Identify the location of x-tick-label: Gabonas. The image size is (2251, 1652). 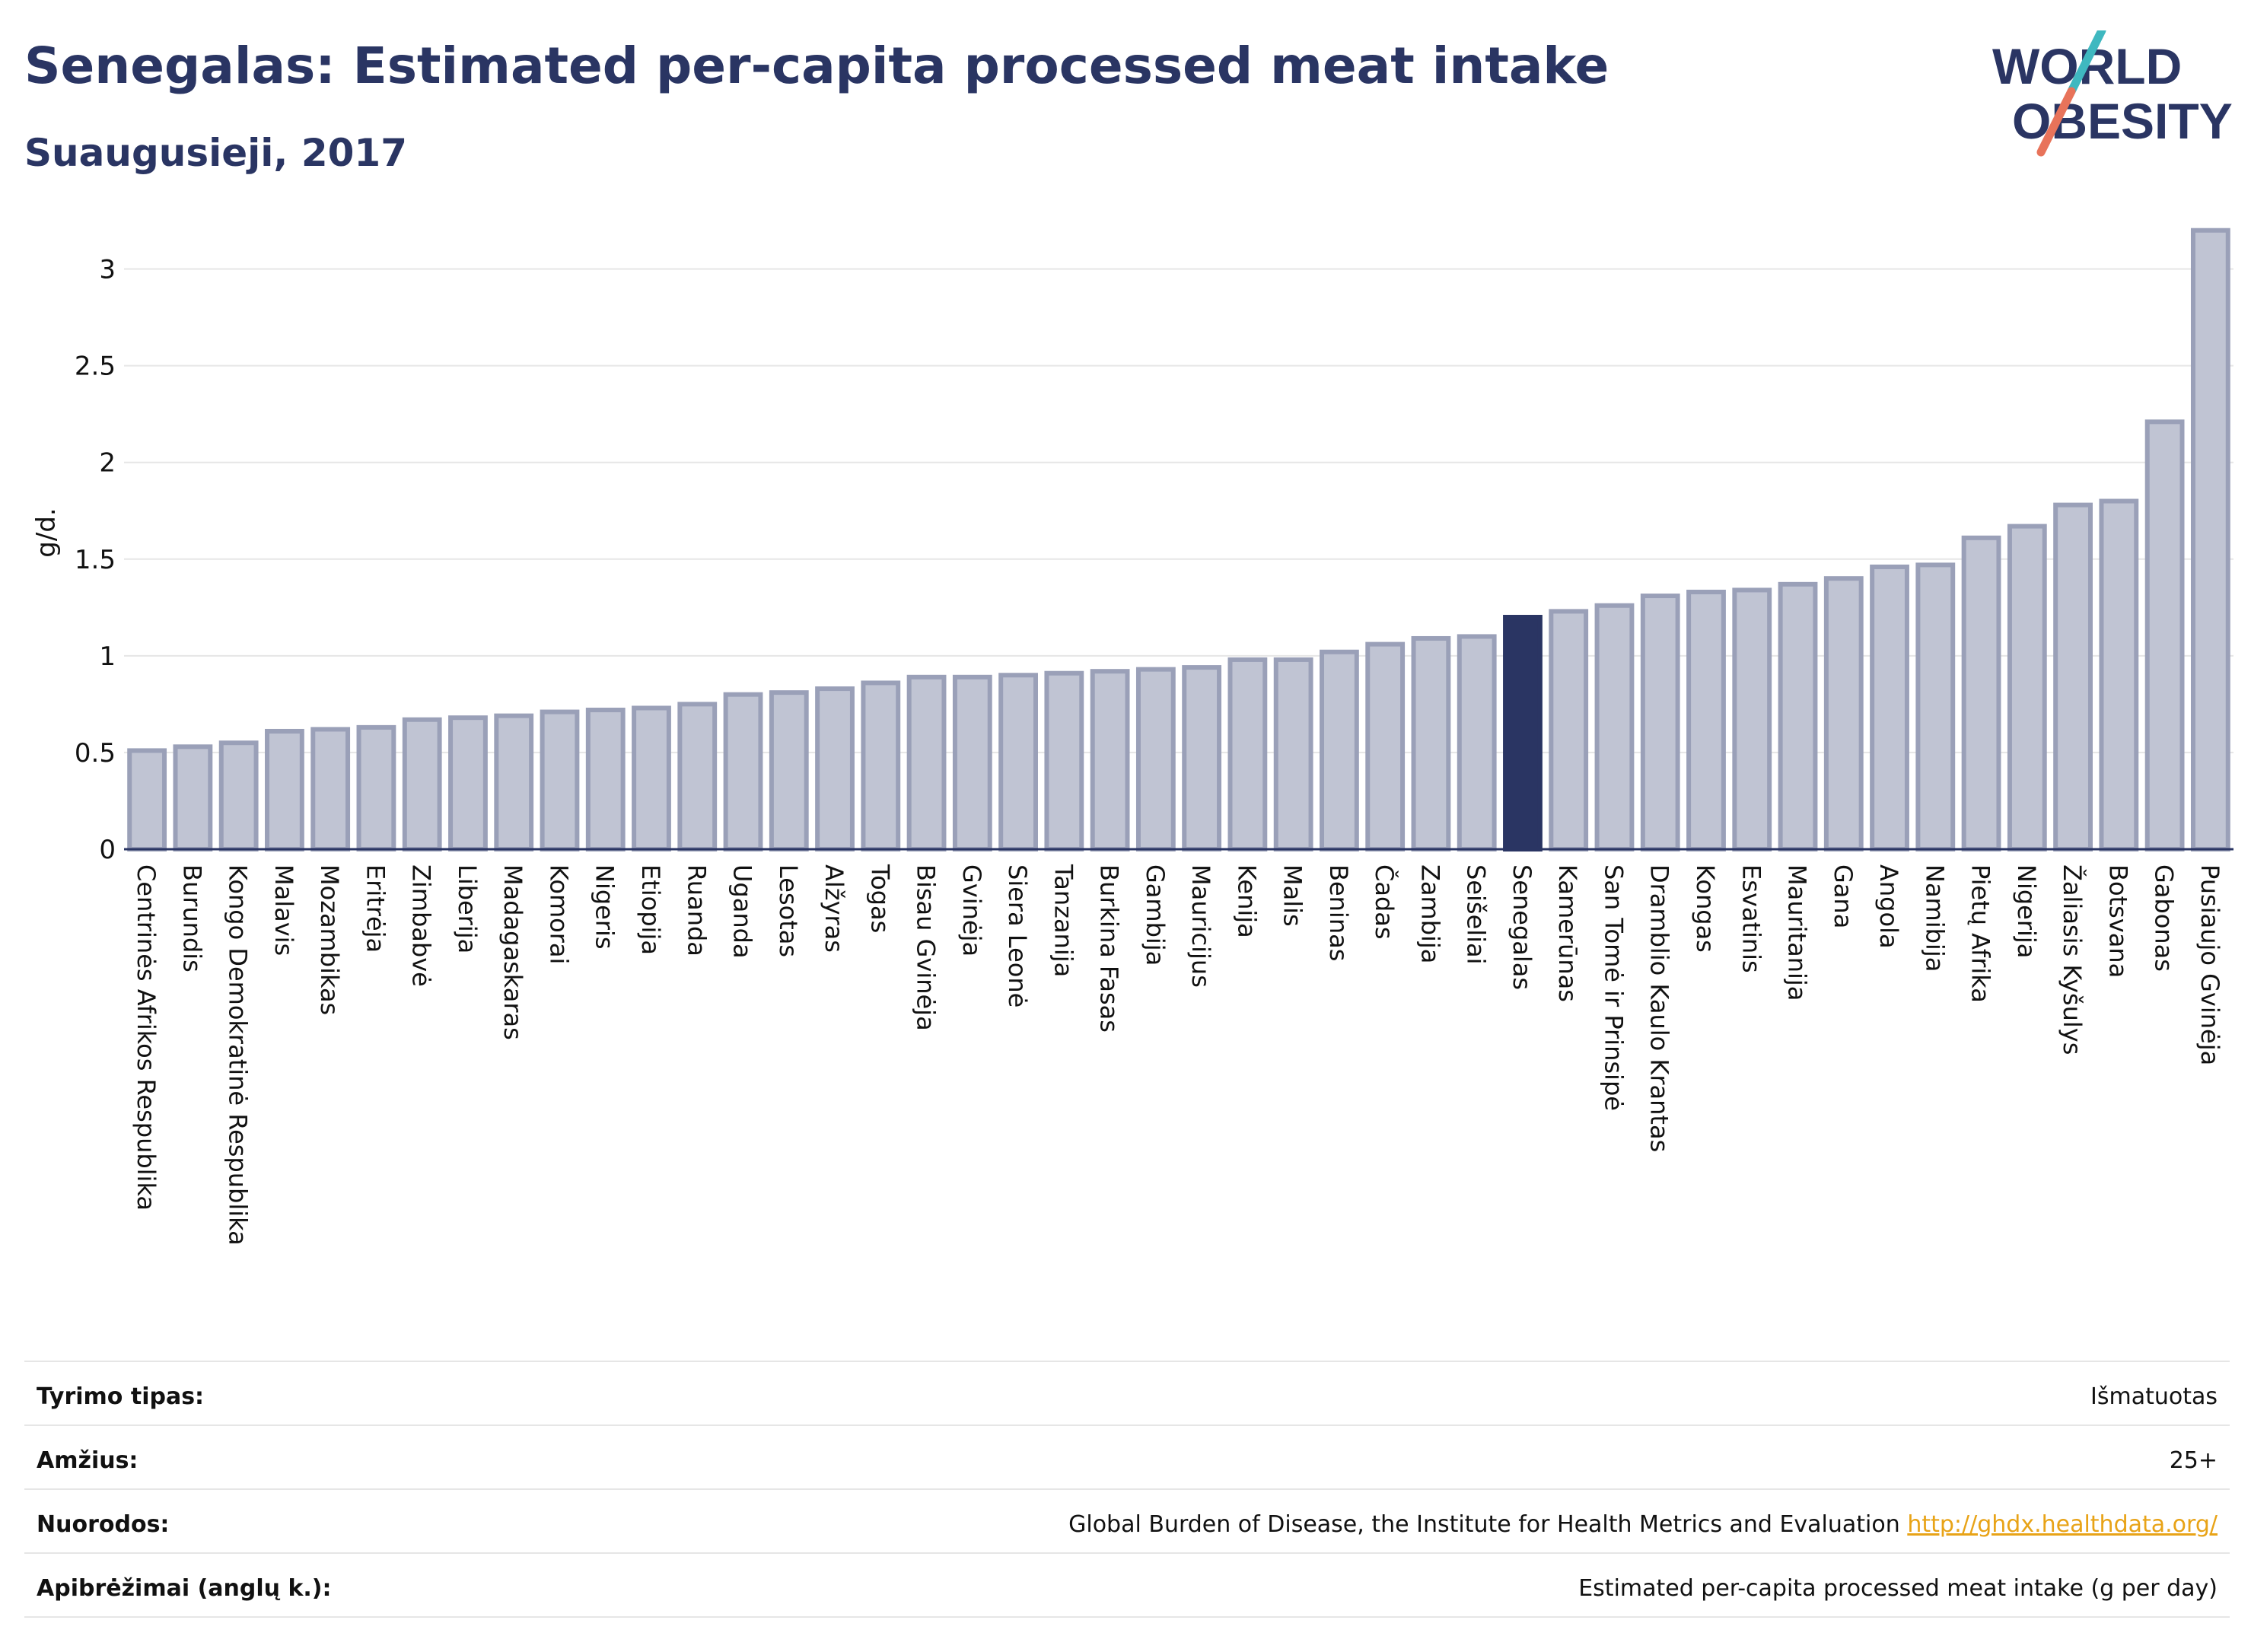
(2164, 918).